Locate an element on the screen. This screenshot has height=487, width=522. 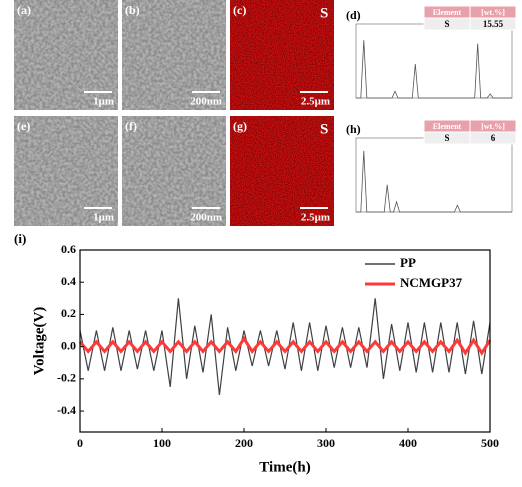
panel-label: (b) is located at coordinates (132, 10).